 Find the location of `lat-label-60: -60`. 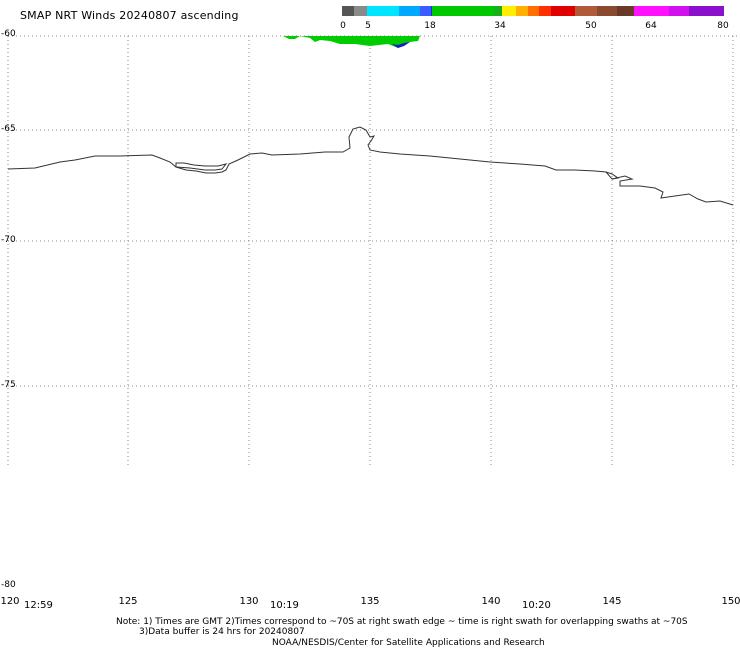

lat-label-60: -60 is located at coordinates (8, 34).